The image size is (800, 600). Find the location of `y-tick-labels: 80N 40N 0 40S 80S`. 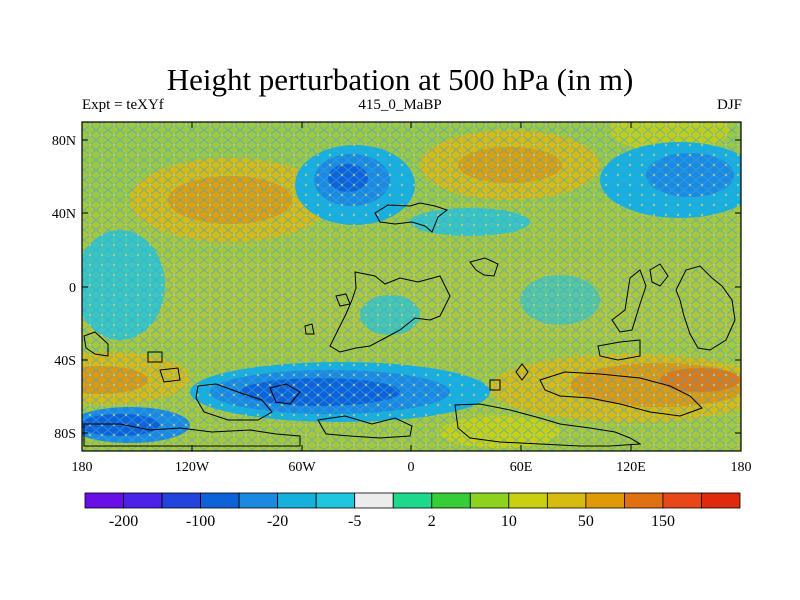

y-tick-labels: 80N 40N 0 40S 80S is located at coordinates (64, 288).